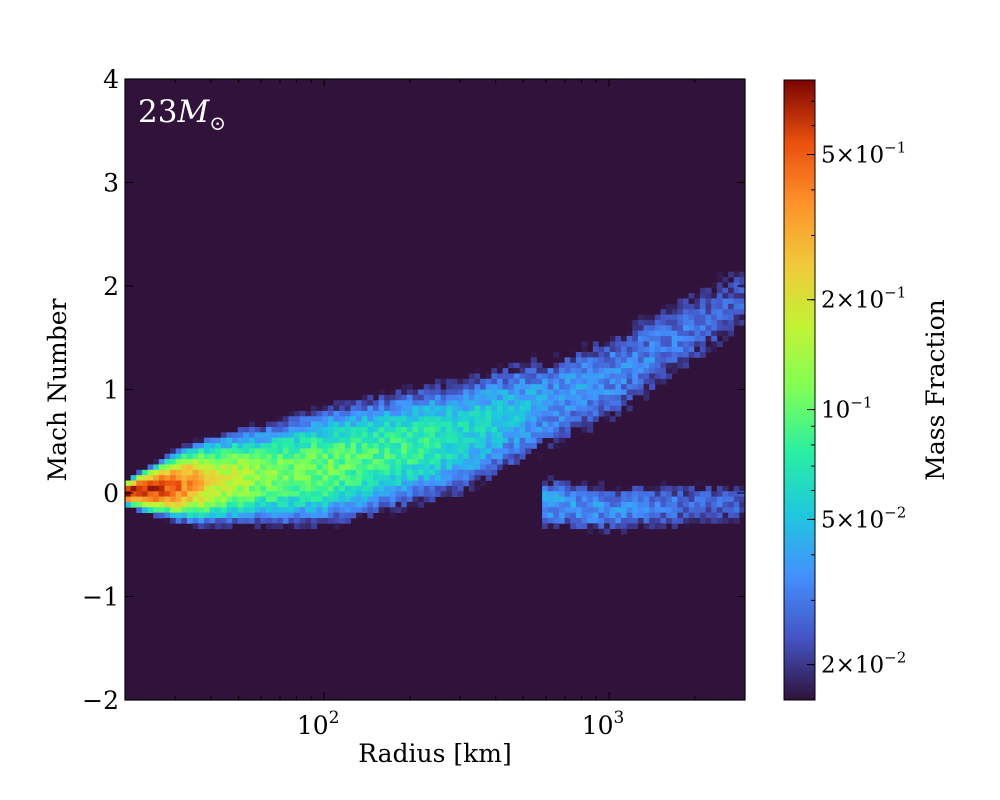 This screenshot has width=1000, height=800. What do you see at coordinates (856, 379) in the screenshot?
I see `colorbar-ticks: 2×10−25×10−210−12×10−15×10−1` at bounding box center [856, 379].